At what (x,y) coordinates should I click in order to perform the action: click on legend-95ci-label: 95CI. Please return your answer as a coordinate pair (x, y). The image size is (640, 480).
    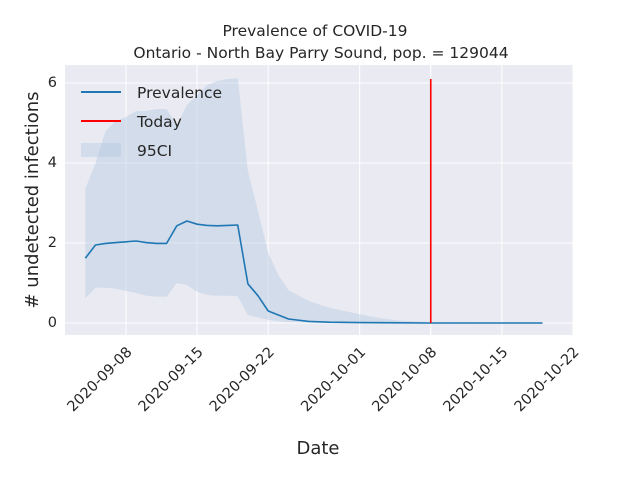
    Looking at the image, I should click on (154, 151).